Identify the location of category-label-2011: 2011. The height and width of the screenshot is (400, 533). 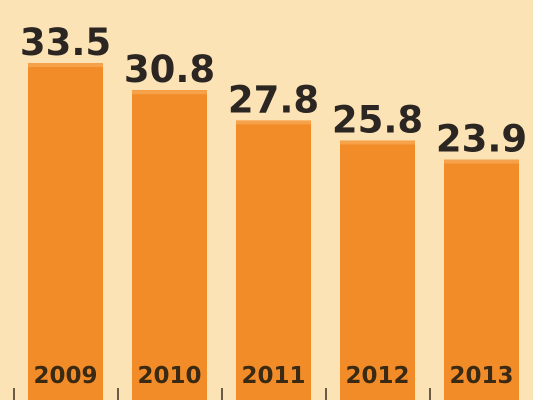
(273, 376).